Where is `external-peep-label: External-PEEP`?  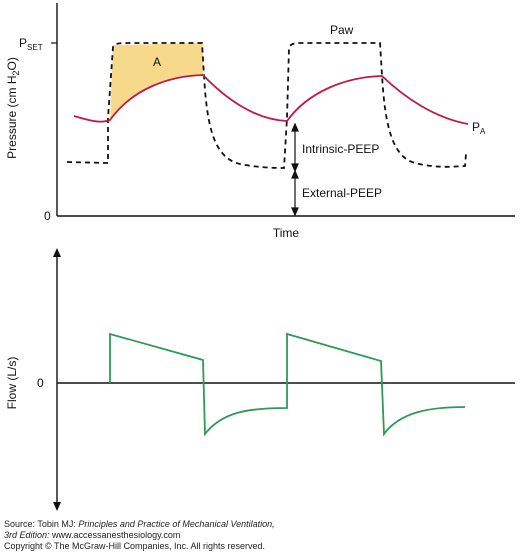 external-peep-label: External-PEEP is located at coordinates (342, 193).